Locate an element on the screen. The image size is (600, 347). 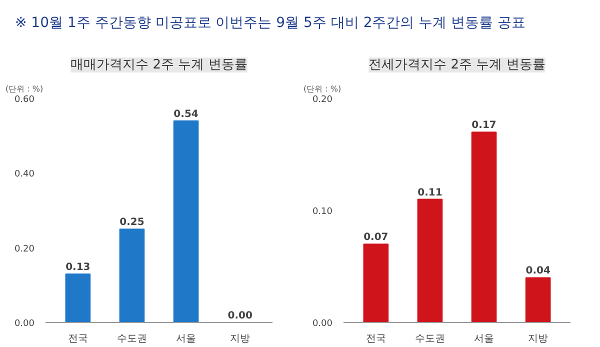
data-label: 0.11 is located at coordinates (430, 192).